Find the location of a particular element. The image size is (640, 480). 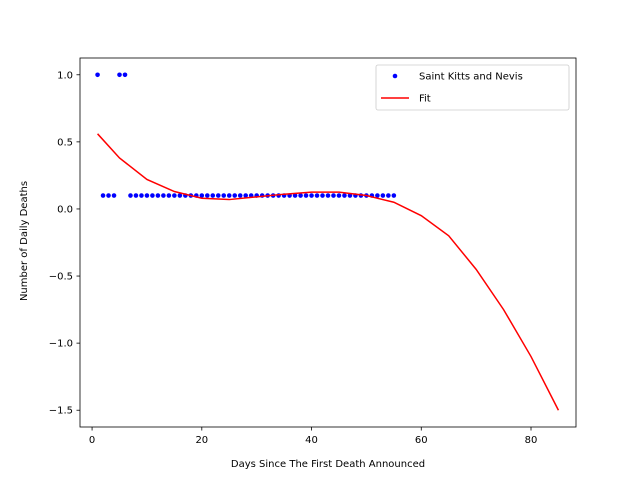

legend: Saint Kitts and Nevis Fit is located at coordinates (472, 87).